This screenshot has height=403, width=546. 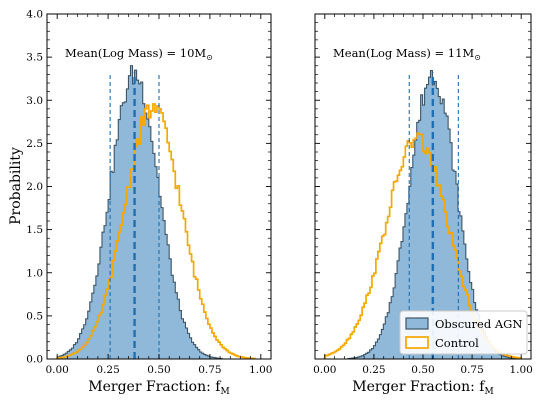 I want to click on y-axis-label: Probability, so click(x=16, y=186).